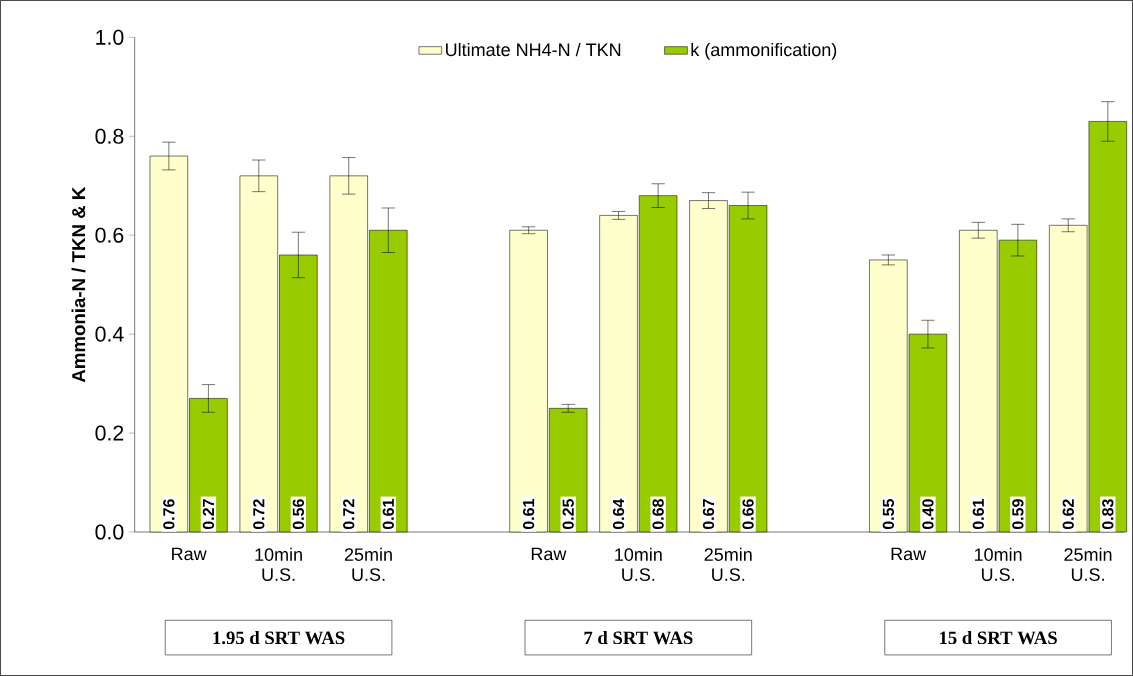 This screenshot has height=676, width=1133. Describe the element at coordinates (109, 235) in the screenshot. I see `y-tick-label: 0.6` at that location.